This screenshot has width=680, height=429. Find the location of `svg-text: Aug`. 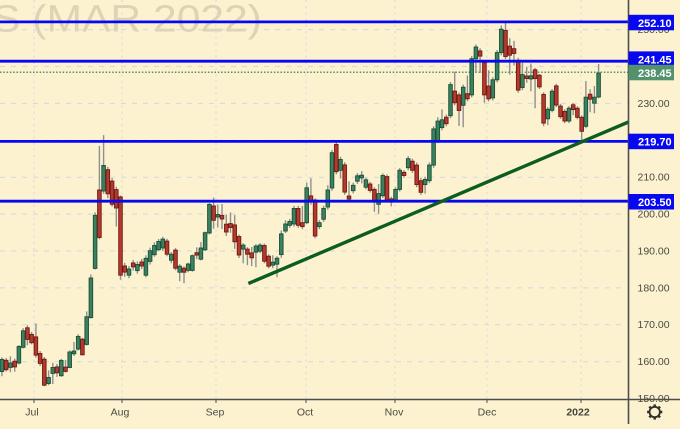

svg-text: Aug is located at coordinates (120, 413).